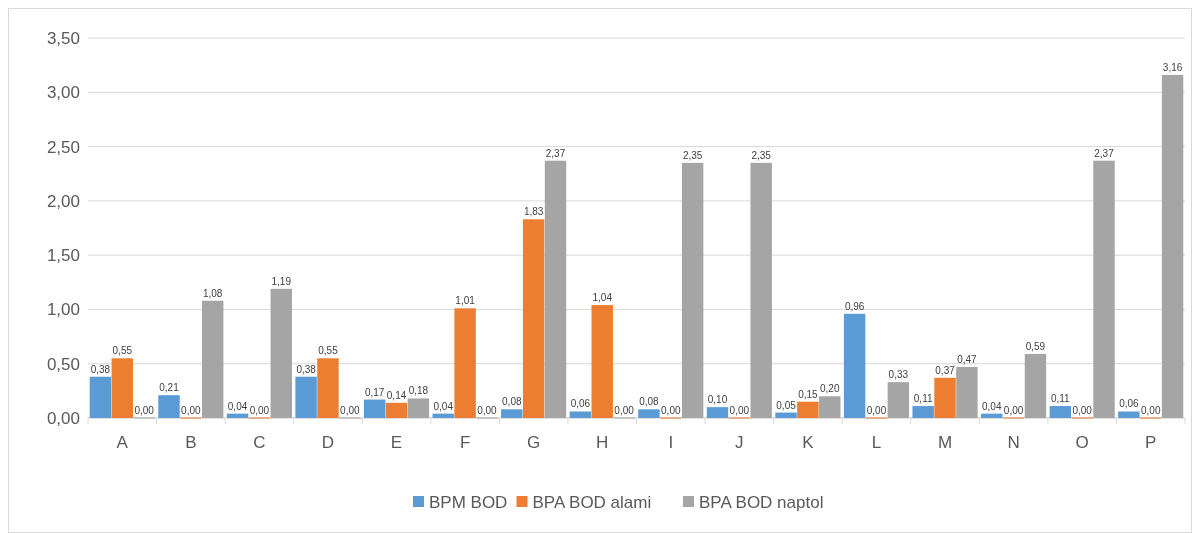  What do you see at coordinates (169, 388) in the screenshot?
I see `data-label: 0,21` at bounding box center [169, 388].